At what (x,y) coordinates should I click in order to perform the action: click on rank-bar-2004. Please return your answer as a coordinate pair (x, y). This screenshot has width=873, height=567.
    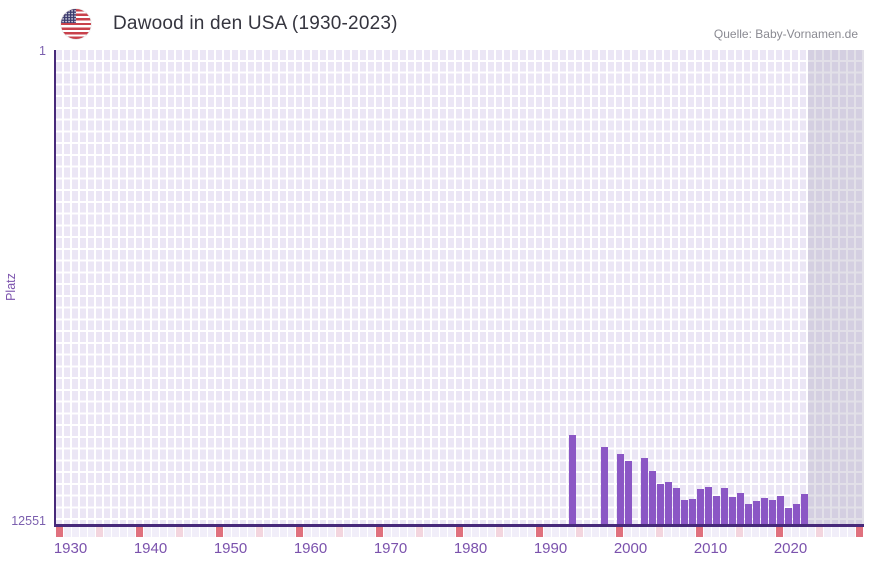
    Looking at the image, I should click on (652, 497).